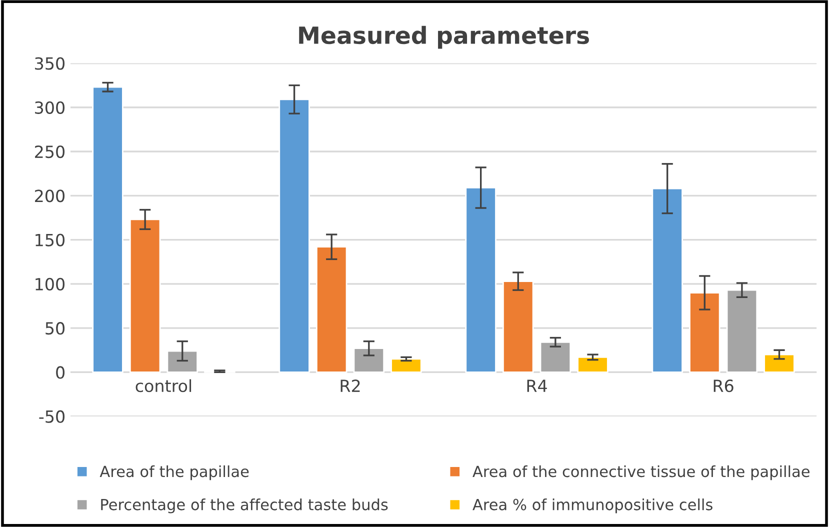 The height and width of the screenshot is (527, 829). What do you see at coordinates (60, 372) in the screenshot?
I see `y-tick-label: 0` at bounding box center [60, 372].